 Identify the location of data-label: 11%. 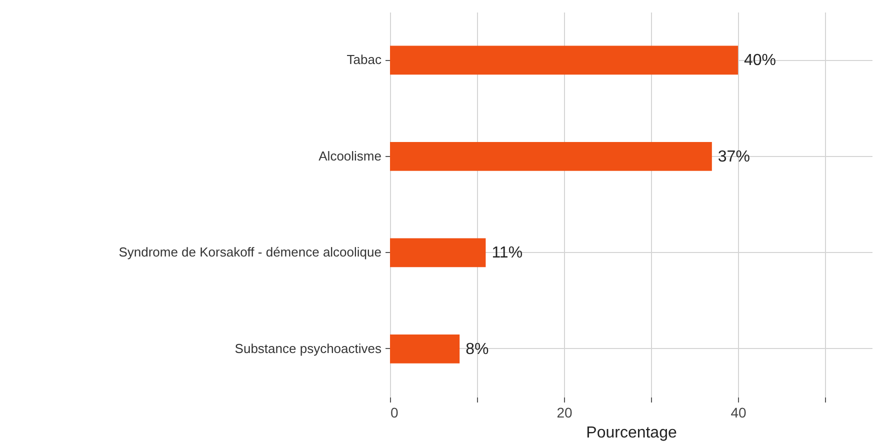
(507, 253).